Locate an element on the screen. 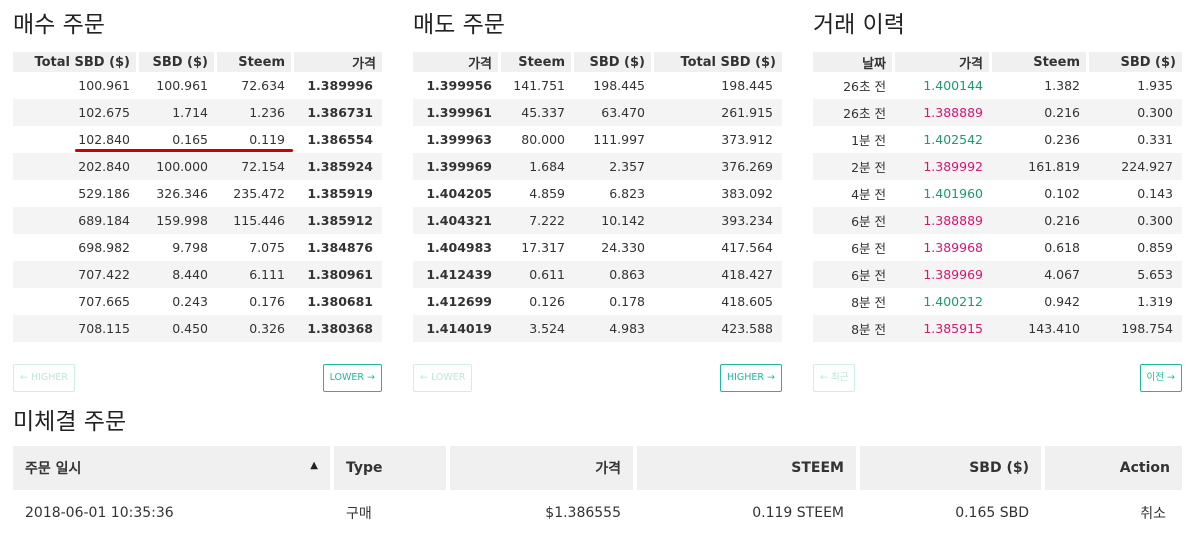  sell-order-row: 1.404321 7.222 10.142 393.234 is located at coordinates (597, 220).